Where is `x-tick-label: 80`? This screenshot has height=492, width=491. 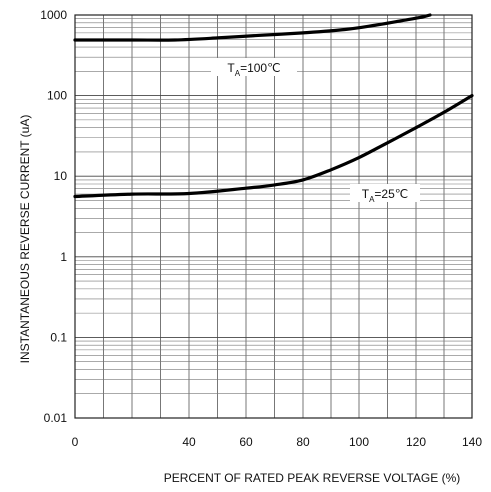
x-tick-label: 80 is located at coordinates (303, 442).